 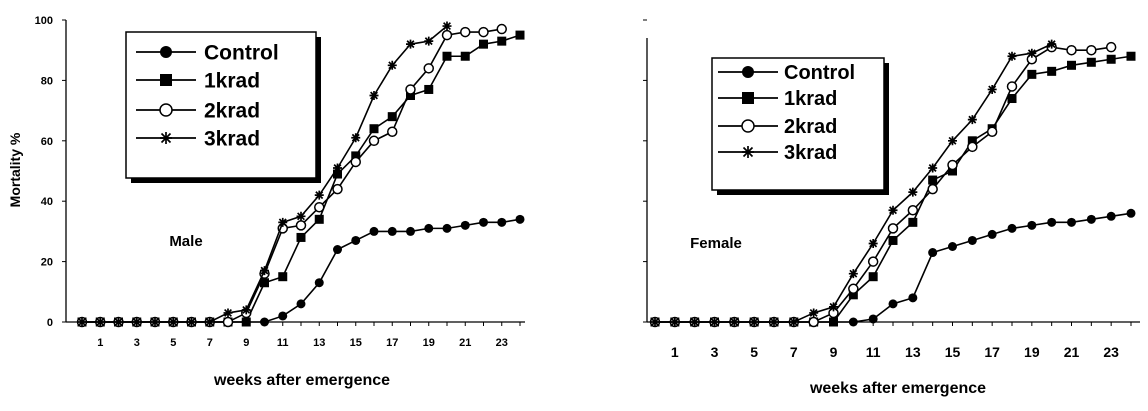 I want to click on y-tick-label: 20, so click(x=47, y=263).